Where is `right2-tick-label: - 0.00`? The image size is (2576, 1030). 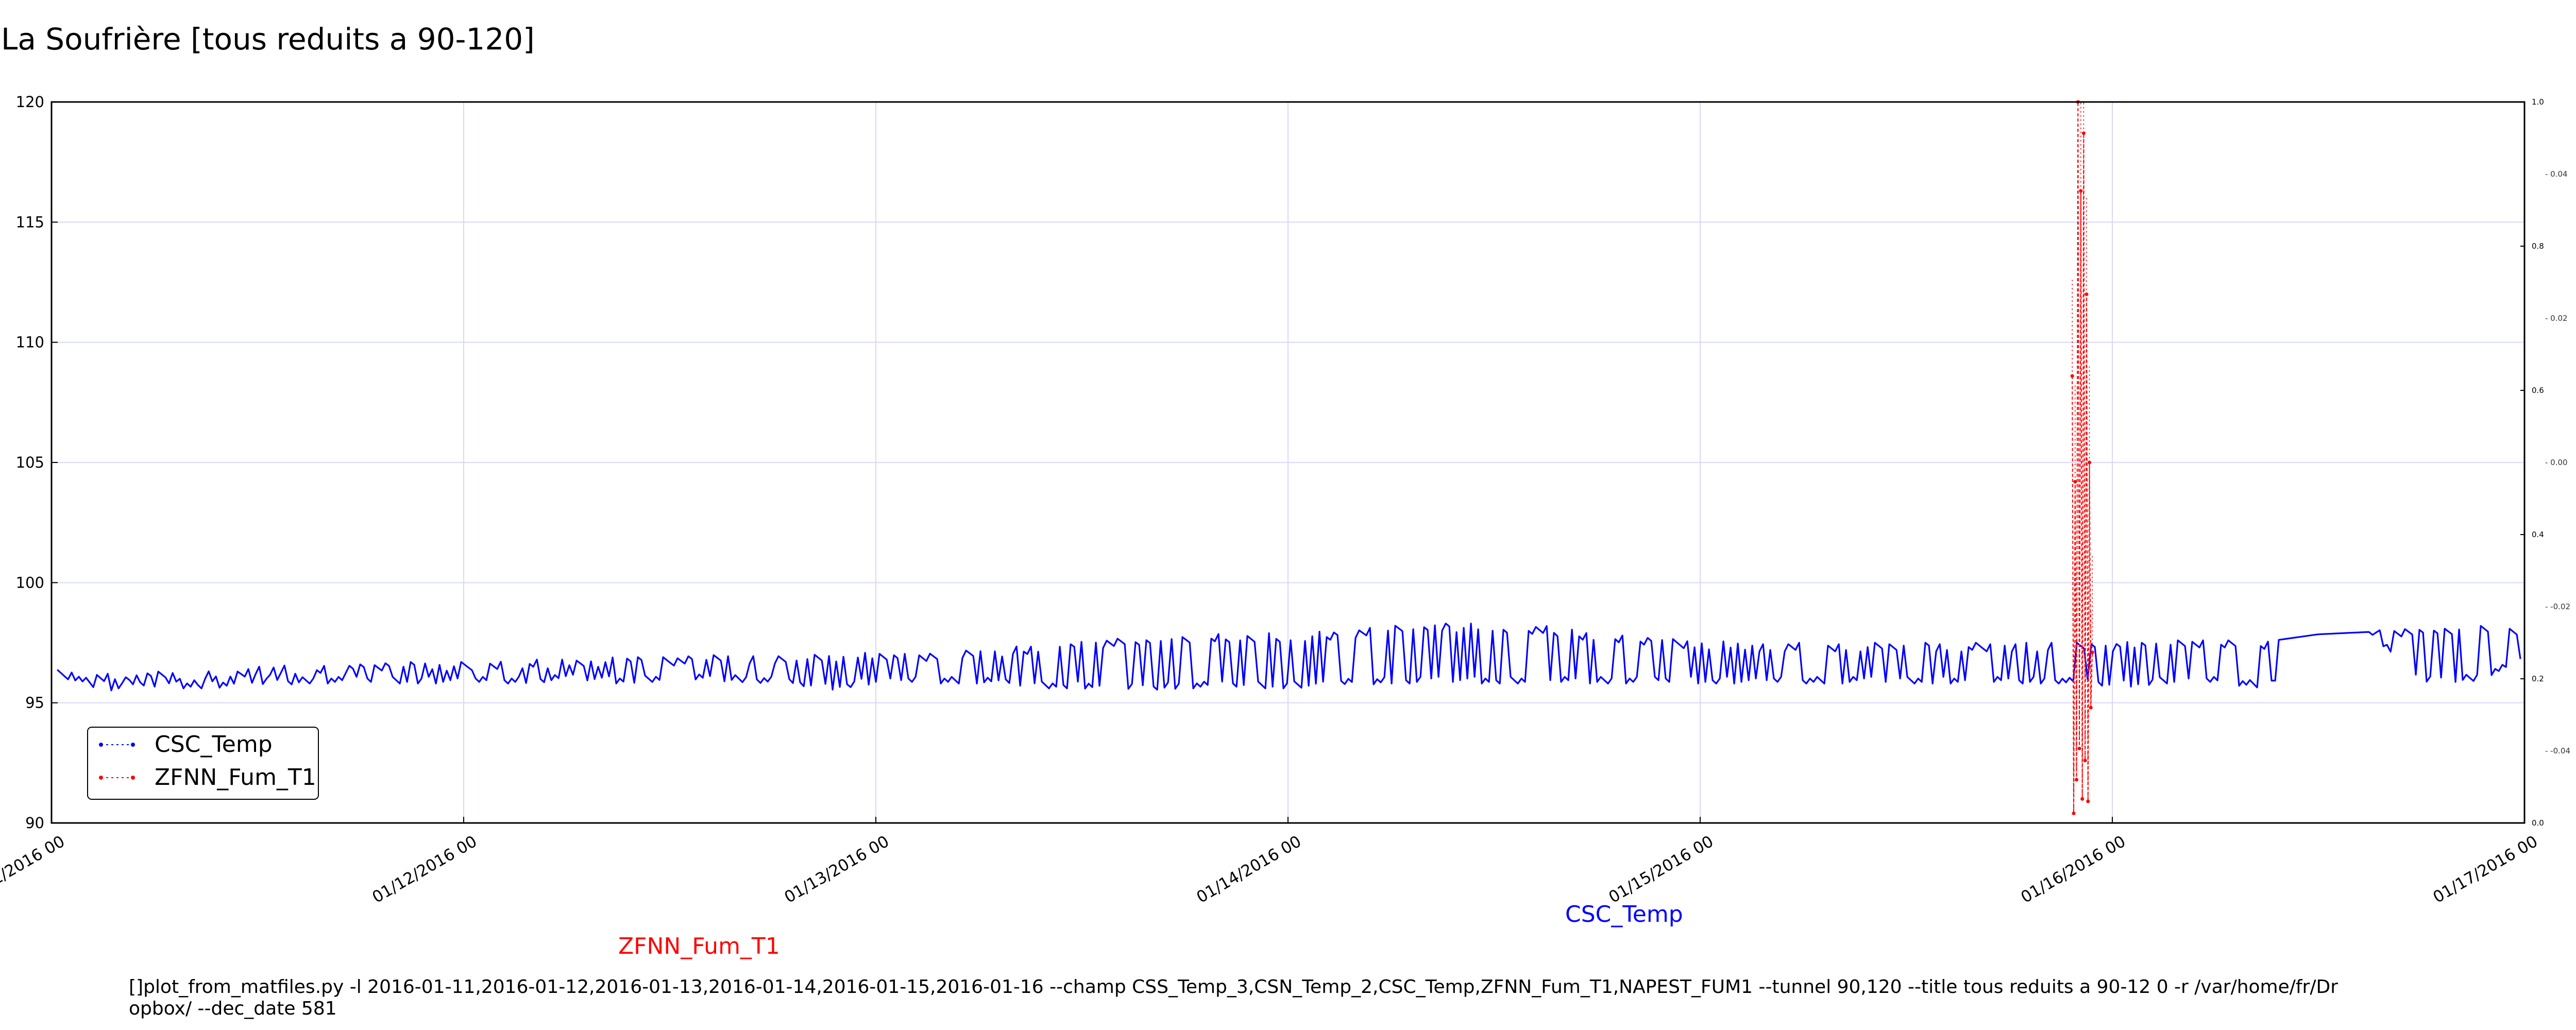 right2-tick-label: - 0.00 is located at coordinates (2556, 462).